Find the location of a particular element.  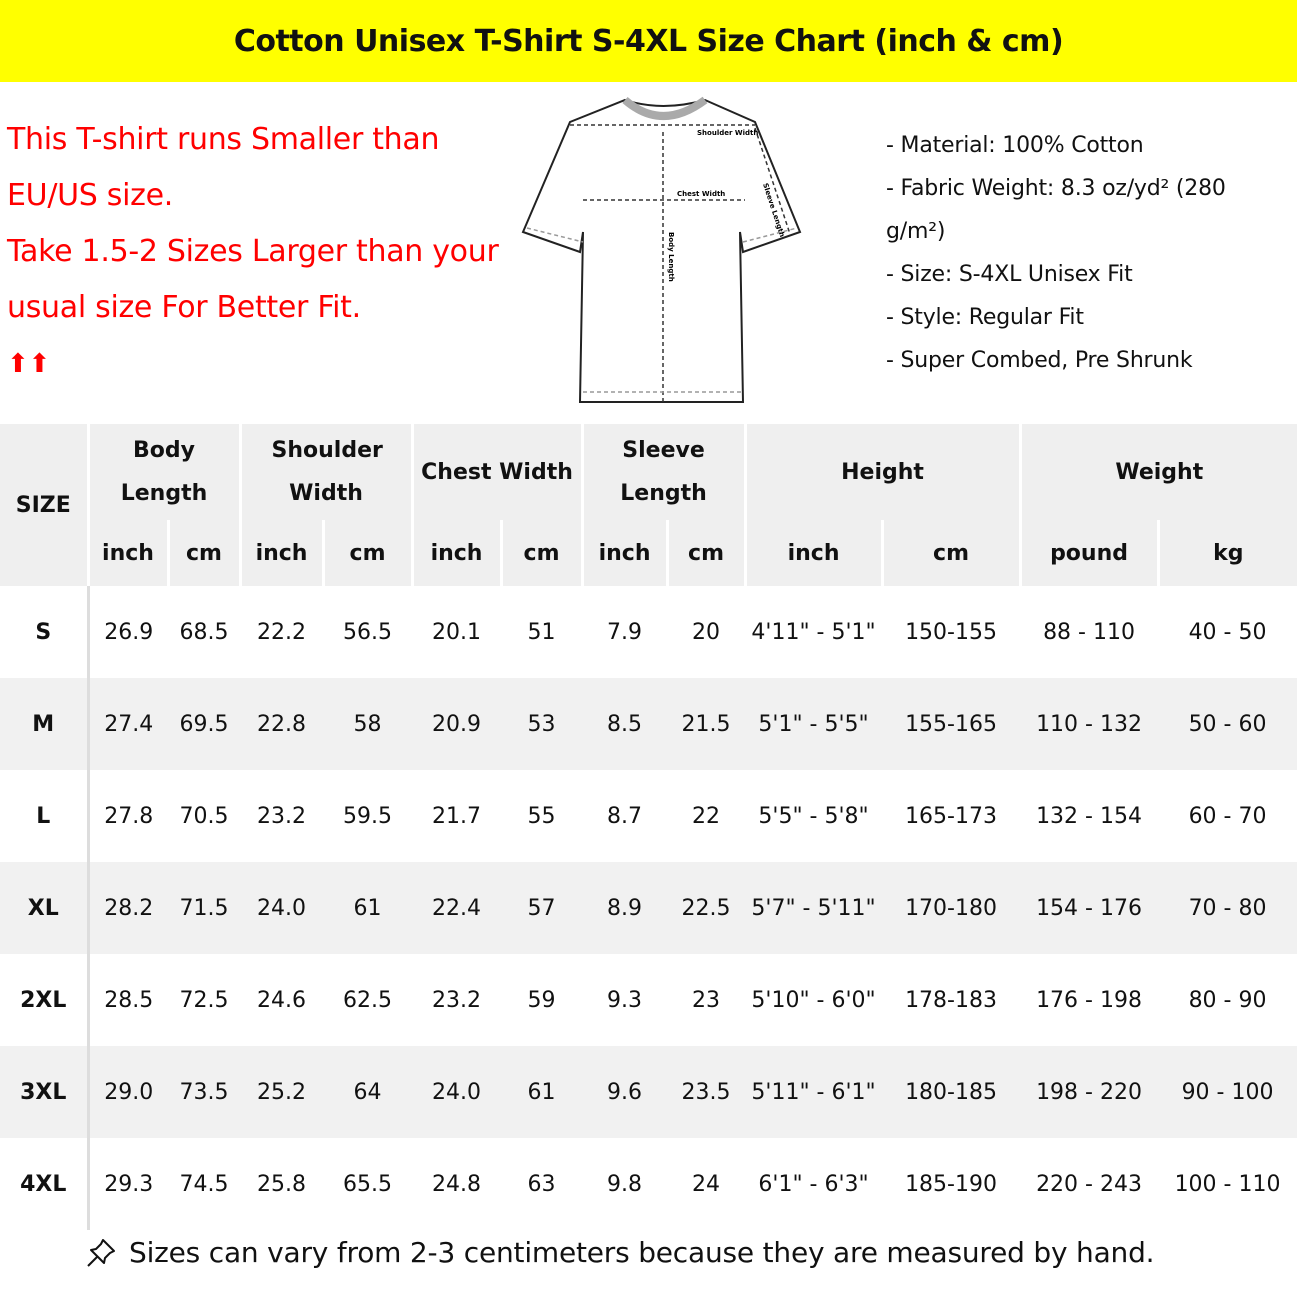

value-cell: 28.2 is located at coordinates (128, 908).